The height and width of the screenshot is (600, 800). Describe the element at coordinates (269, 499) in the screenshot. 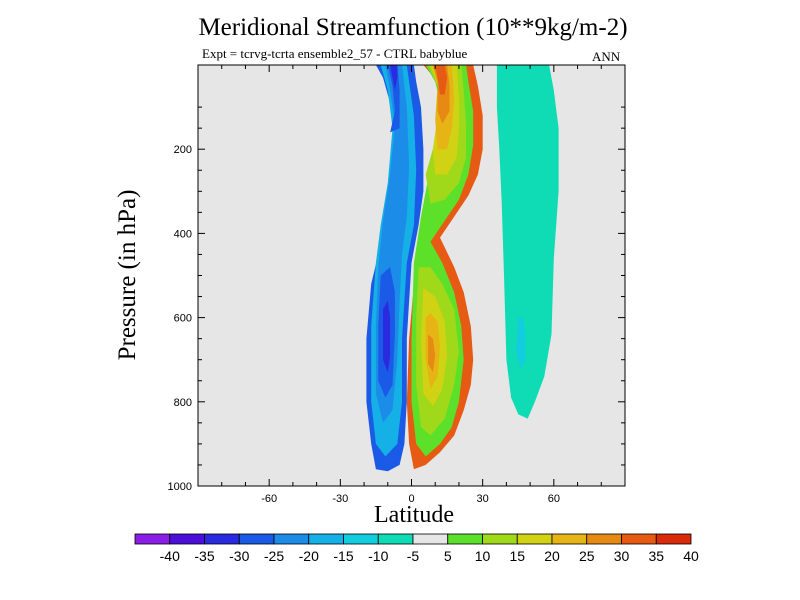

I see `x-tick-label: -60` at that location.